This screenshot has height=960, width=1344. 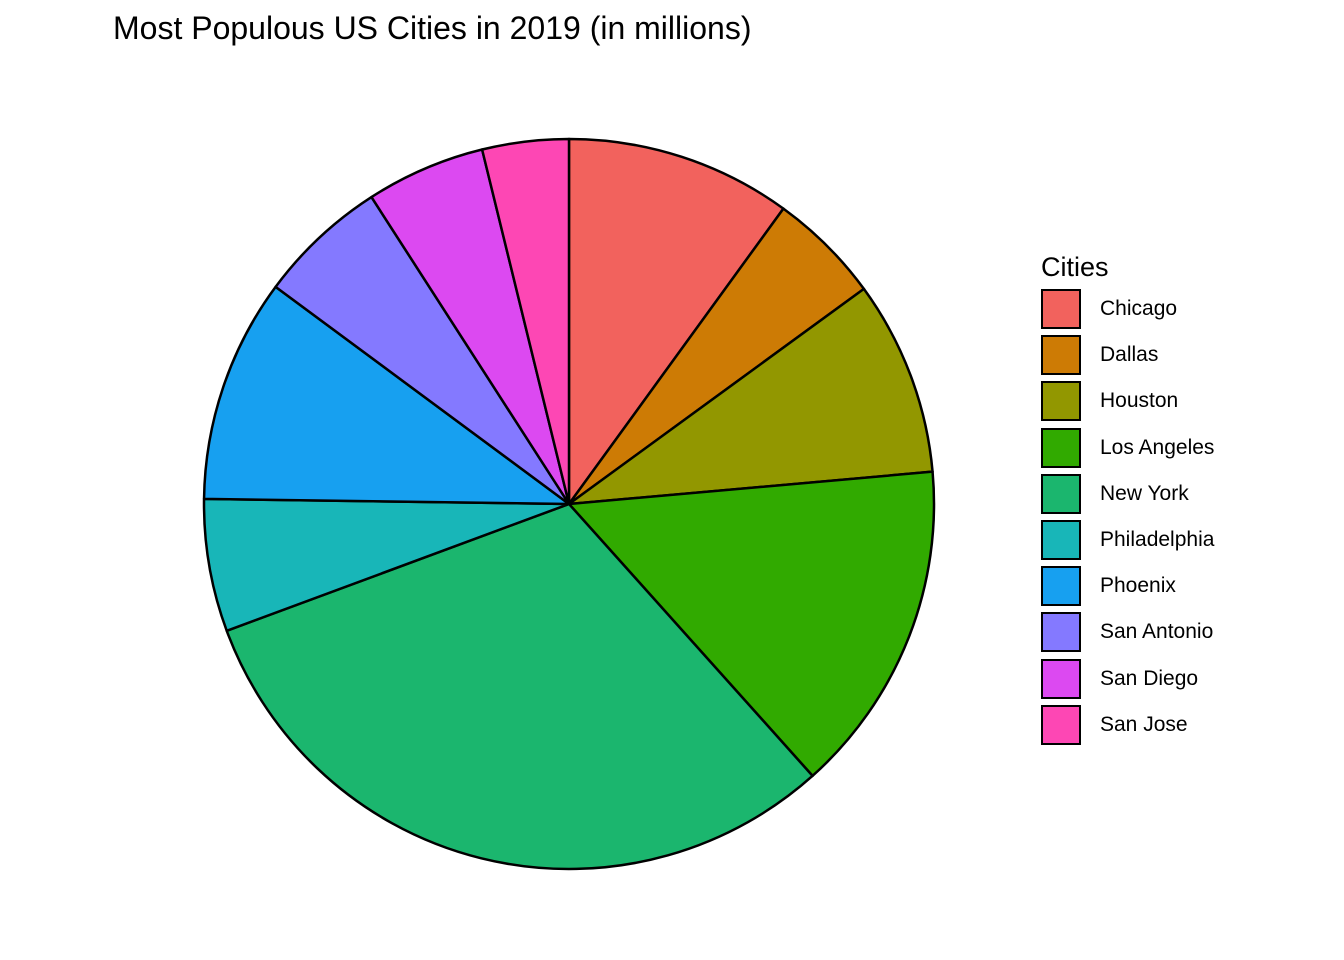 I want to click on legend-label: San Diego, so click(x=1149, y=678).